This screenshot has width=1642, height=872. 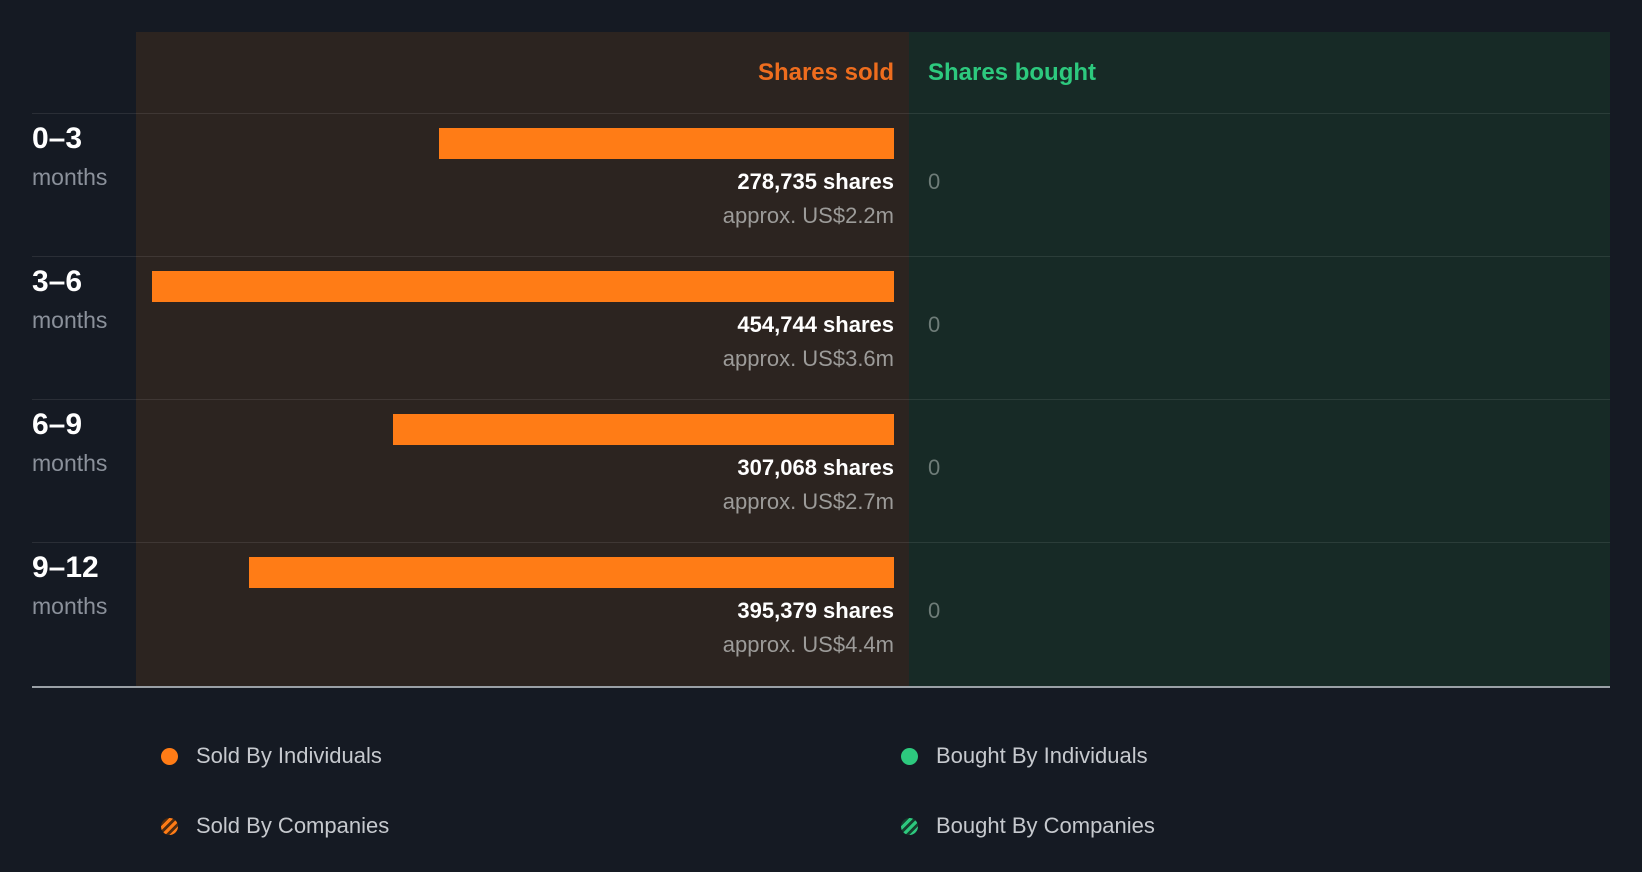 What do you see at coordinates (293, 825) in the screenshot?
I see `legend-label: Sold By Companies` at bounding box center [293, 825].